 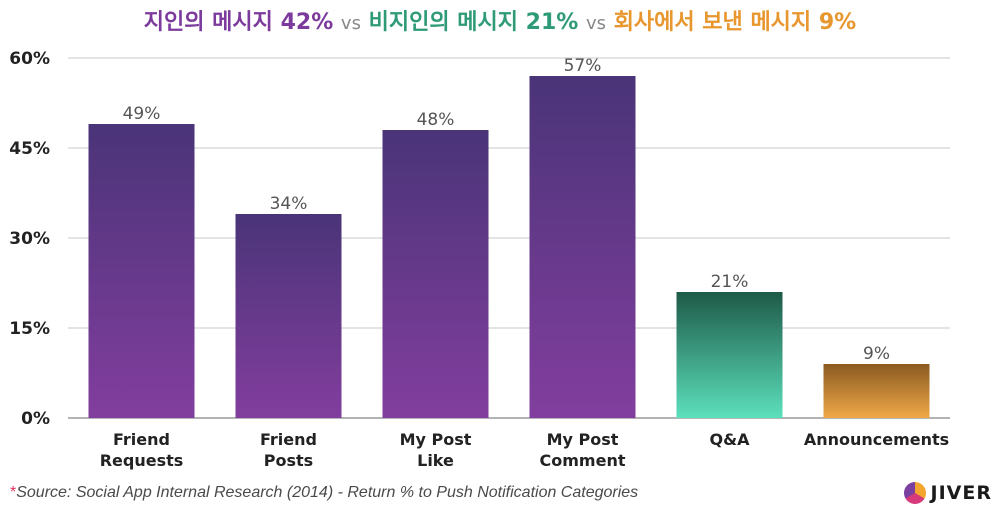 I want to click on source-asterisk: *, so click(x=13, y=492).